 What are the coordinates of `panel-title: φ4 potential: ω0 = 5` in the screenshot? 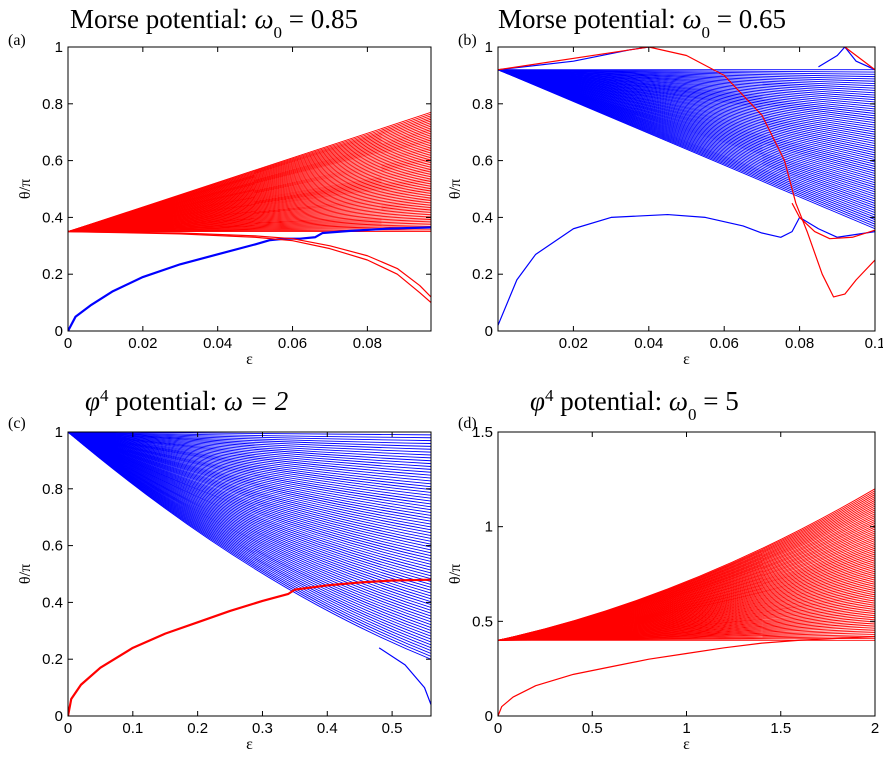 It's located at (634, 405).